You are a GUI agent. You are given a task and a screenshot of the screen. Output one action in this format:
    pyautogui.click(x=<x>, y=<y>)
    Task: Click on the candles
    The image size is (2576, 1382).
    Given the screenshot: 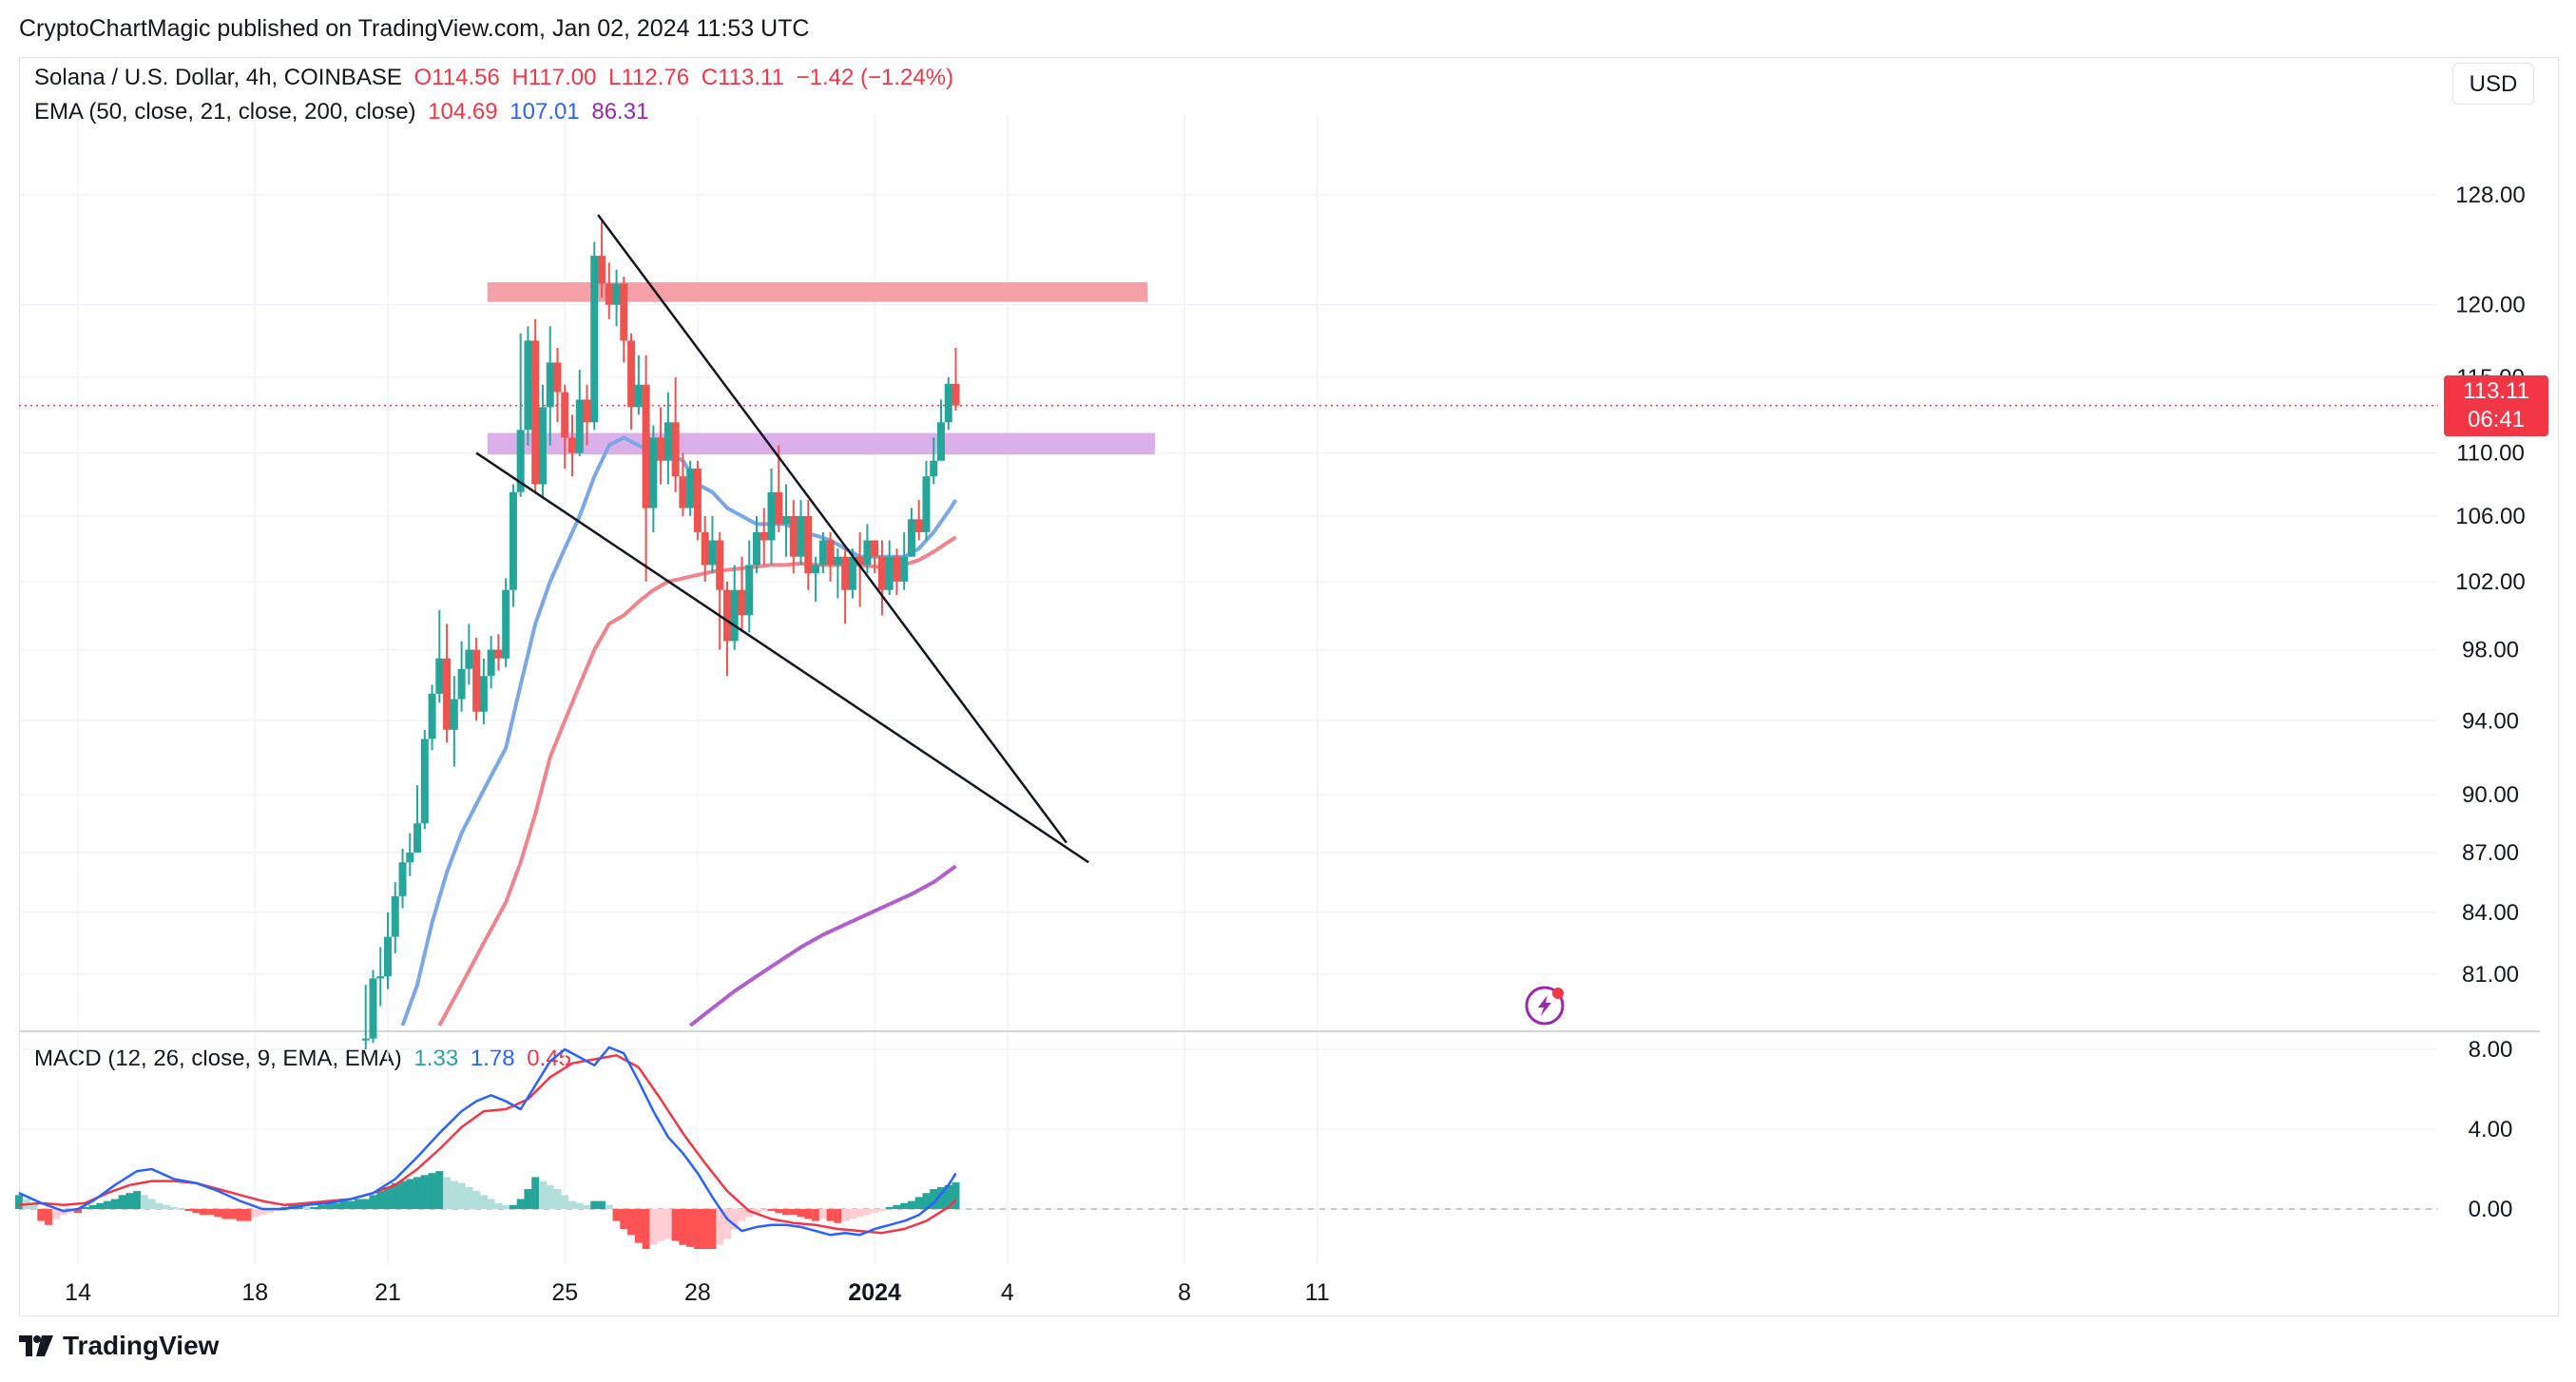 What is the action you would take?
    pyautogui.click(x=660, y=636)
    